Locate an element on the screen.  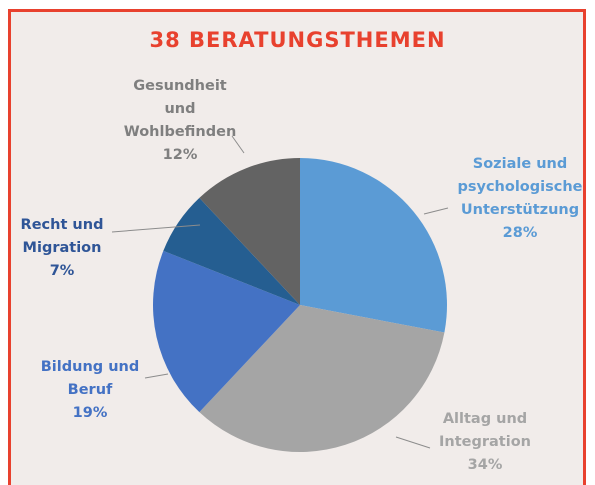
slice-label: Bildung und Beruf 19% is located at coordinates (90, 390).